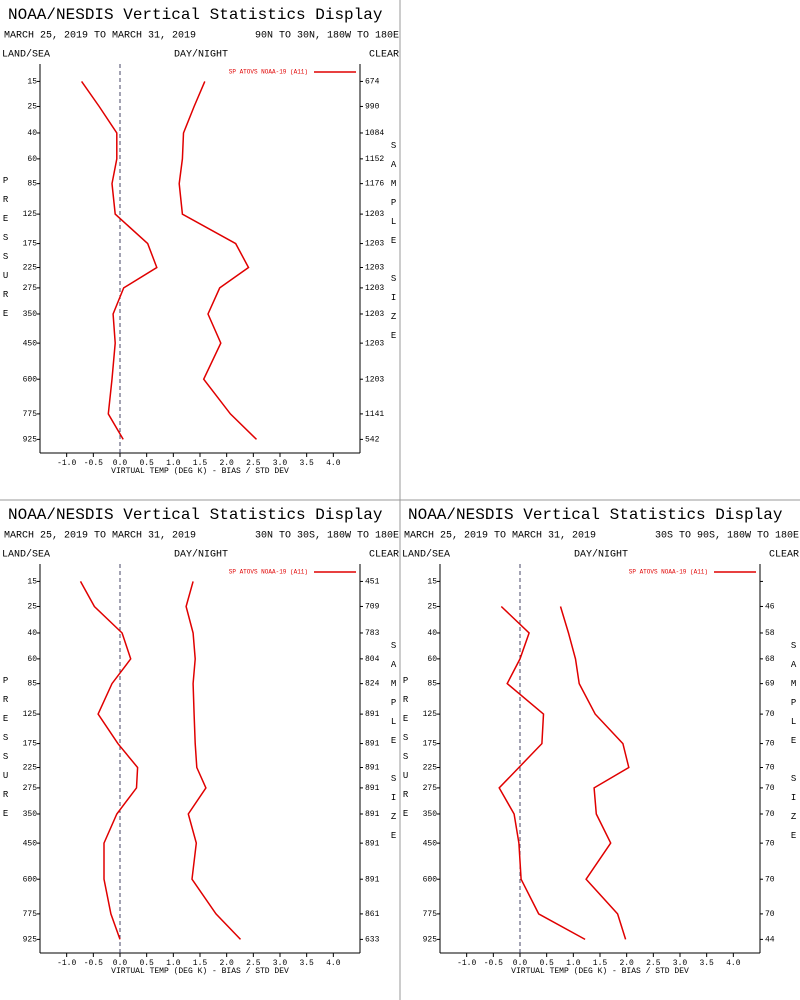 The image size is (800, 1000). Describe the element at coordinates (372, 914) in the screenshot. I see `sample-size-label: 861` at that location.